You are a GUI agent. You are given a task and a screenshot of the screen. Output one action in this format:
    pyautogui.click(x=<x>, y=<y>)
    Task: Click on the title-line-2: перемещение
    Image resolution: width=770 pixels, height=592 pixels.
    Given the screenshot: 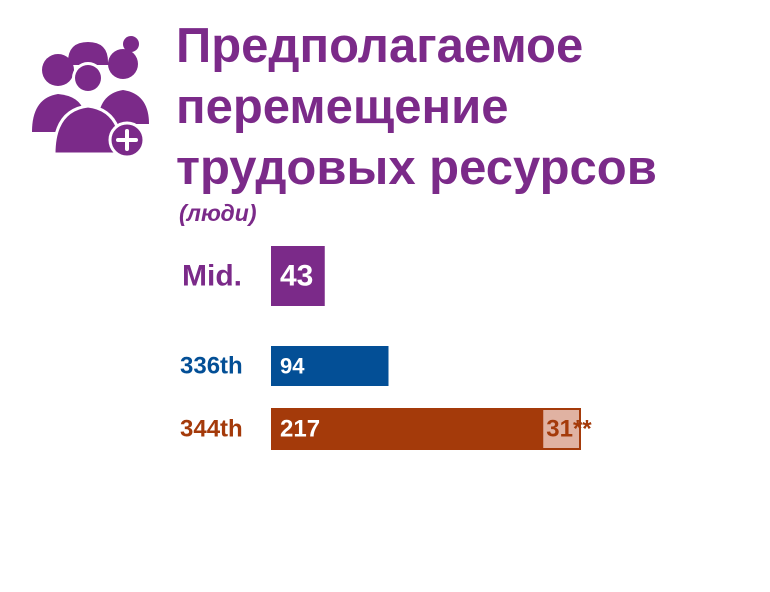 What is the action you would take?
    pyautogui.click(x=342, y=107)
    